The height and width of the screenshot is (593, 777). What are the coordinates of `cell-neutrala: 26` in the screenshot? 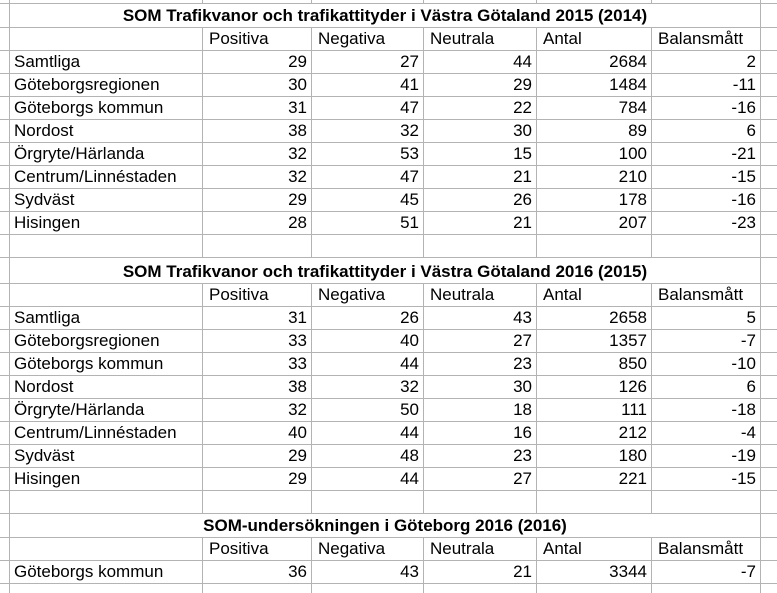 It's located at (480, 200).